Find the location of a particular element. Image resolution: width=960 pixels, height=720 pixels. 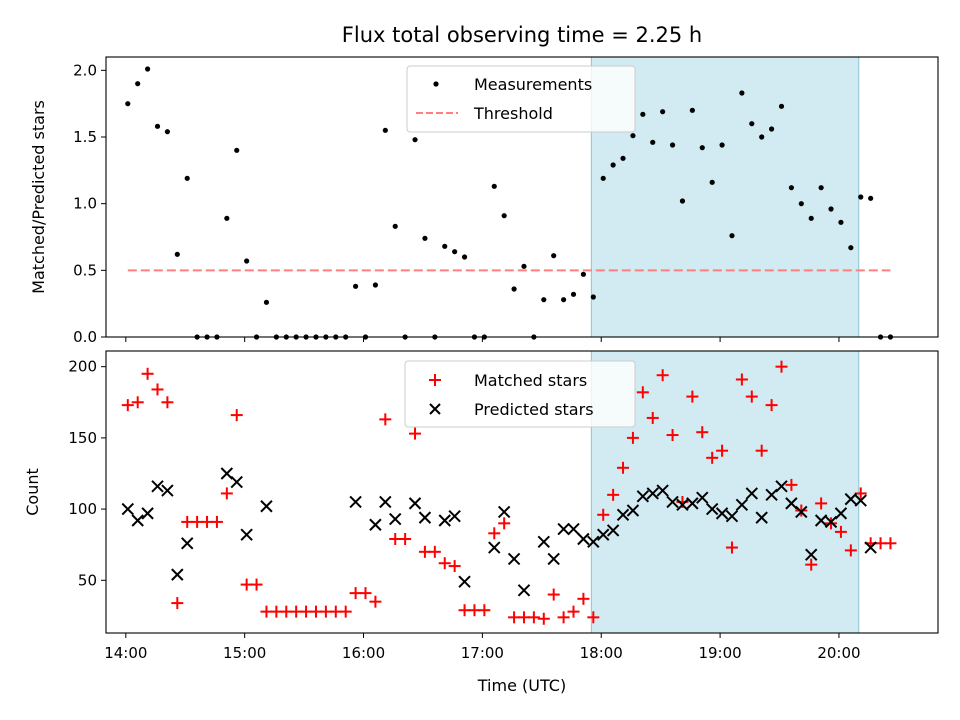

y-tick-label: 100 is located at coordinates (82, 509).